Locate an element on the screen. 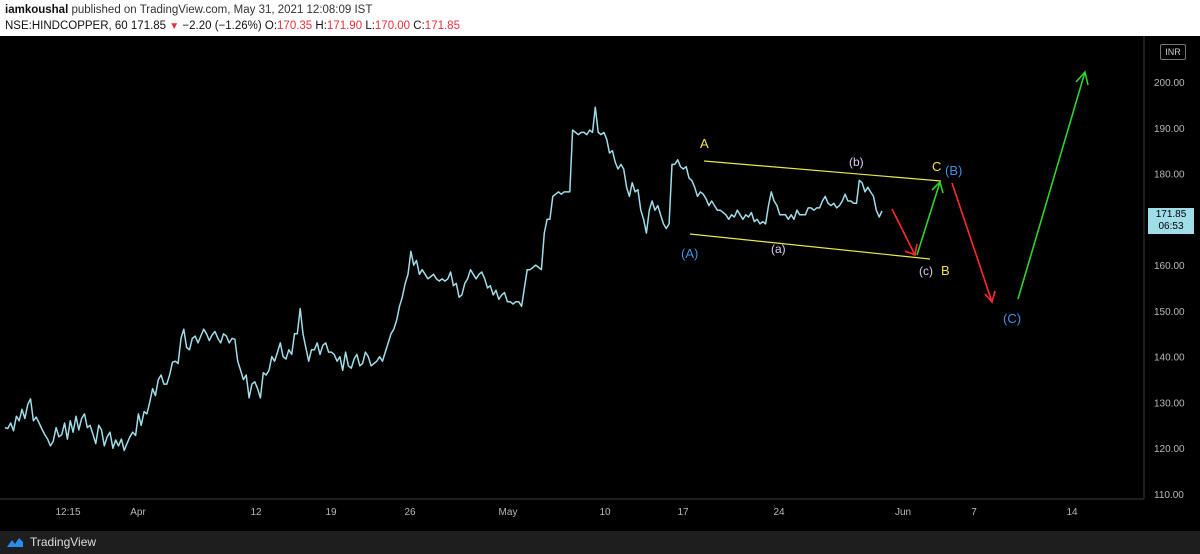 The image size is (1200, 554). wave-label-paren-A: (A) is located at coordinates (689, 253).